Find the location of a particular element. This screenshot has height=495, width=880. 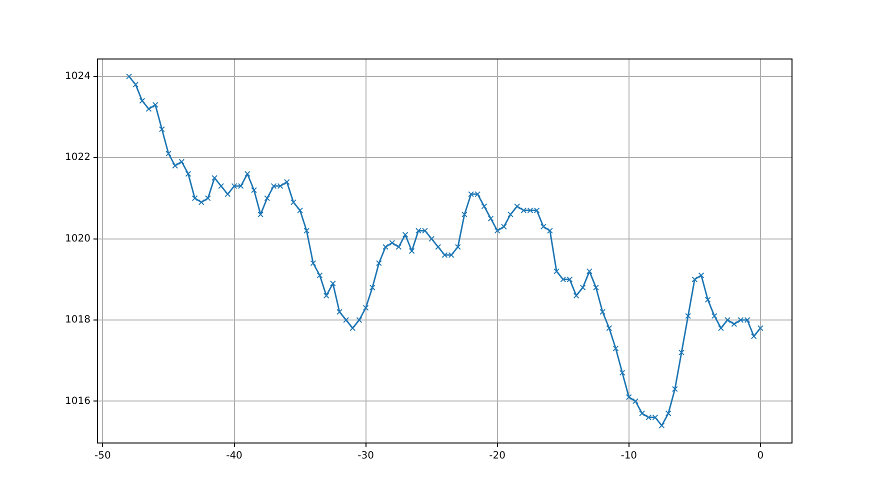

x-tick-label: -40 is located at coordinates (234, 456).